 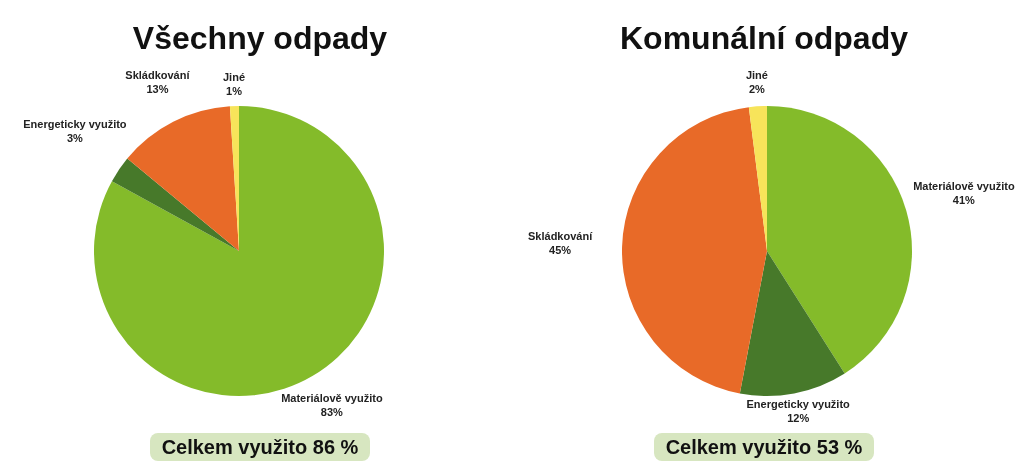 What do you see at coordinates (964, 199) in the screenshot?
I see `data-label: 41%` at bounding box center [964, 199].